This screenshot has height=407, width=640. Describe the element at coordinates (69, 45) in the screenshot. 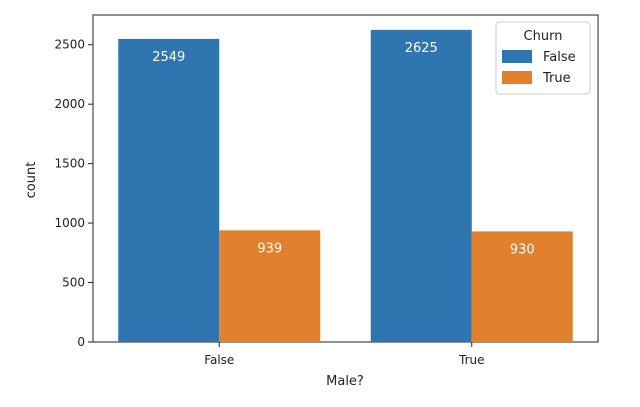

I see `y-tick-label: 2500` at that location.